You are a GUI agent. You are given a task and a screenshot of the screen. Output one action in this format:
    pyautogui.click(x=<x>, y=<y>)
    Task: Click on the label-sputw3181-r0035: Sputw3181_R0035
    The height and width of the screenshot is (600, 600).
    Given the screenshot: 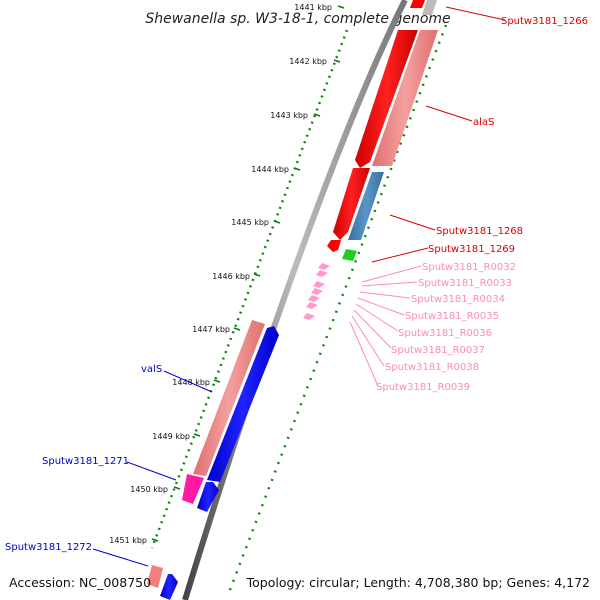 What is the action you would take?
    pyautogui.click(x=452, y=316)
    